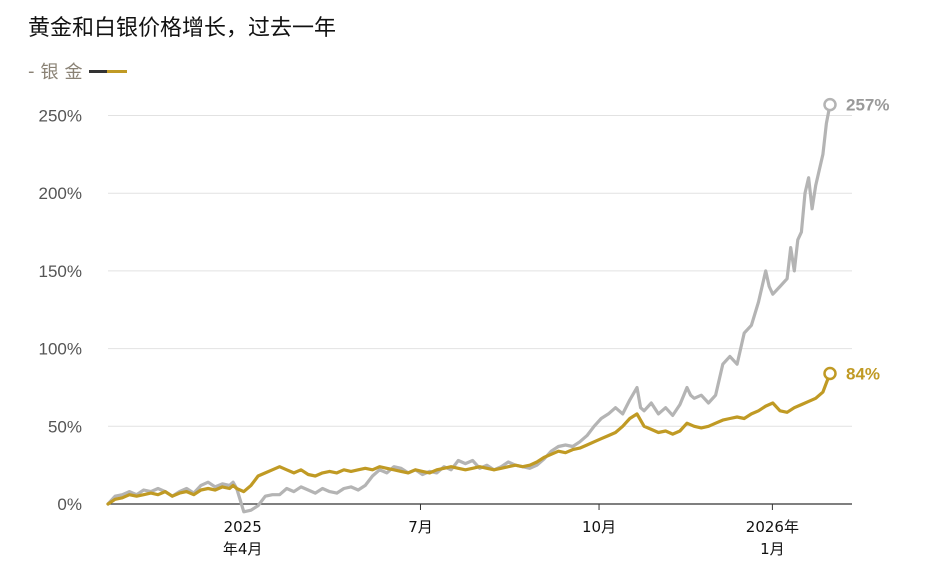 The image size is (927, 576). I want to click on y-tick-label: 100%, so click(60, 349).